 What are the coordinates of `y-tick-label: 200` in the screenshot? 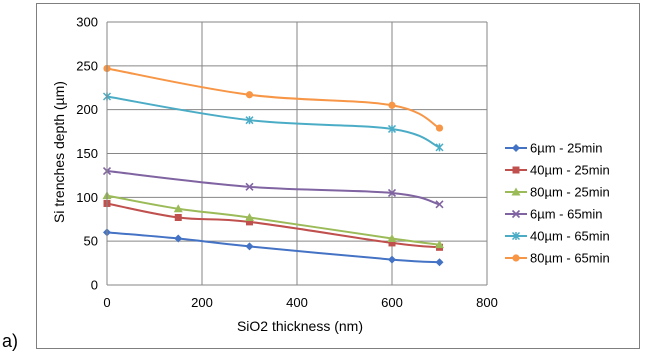 It's located at (87, 109).